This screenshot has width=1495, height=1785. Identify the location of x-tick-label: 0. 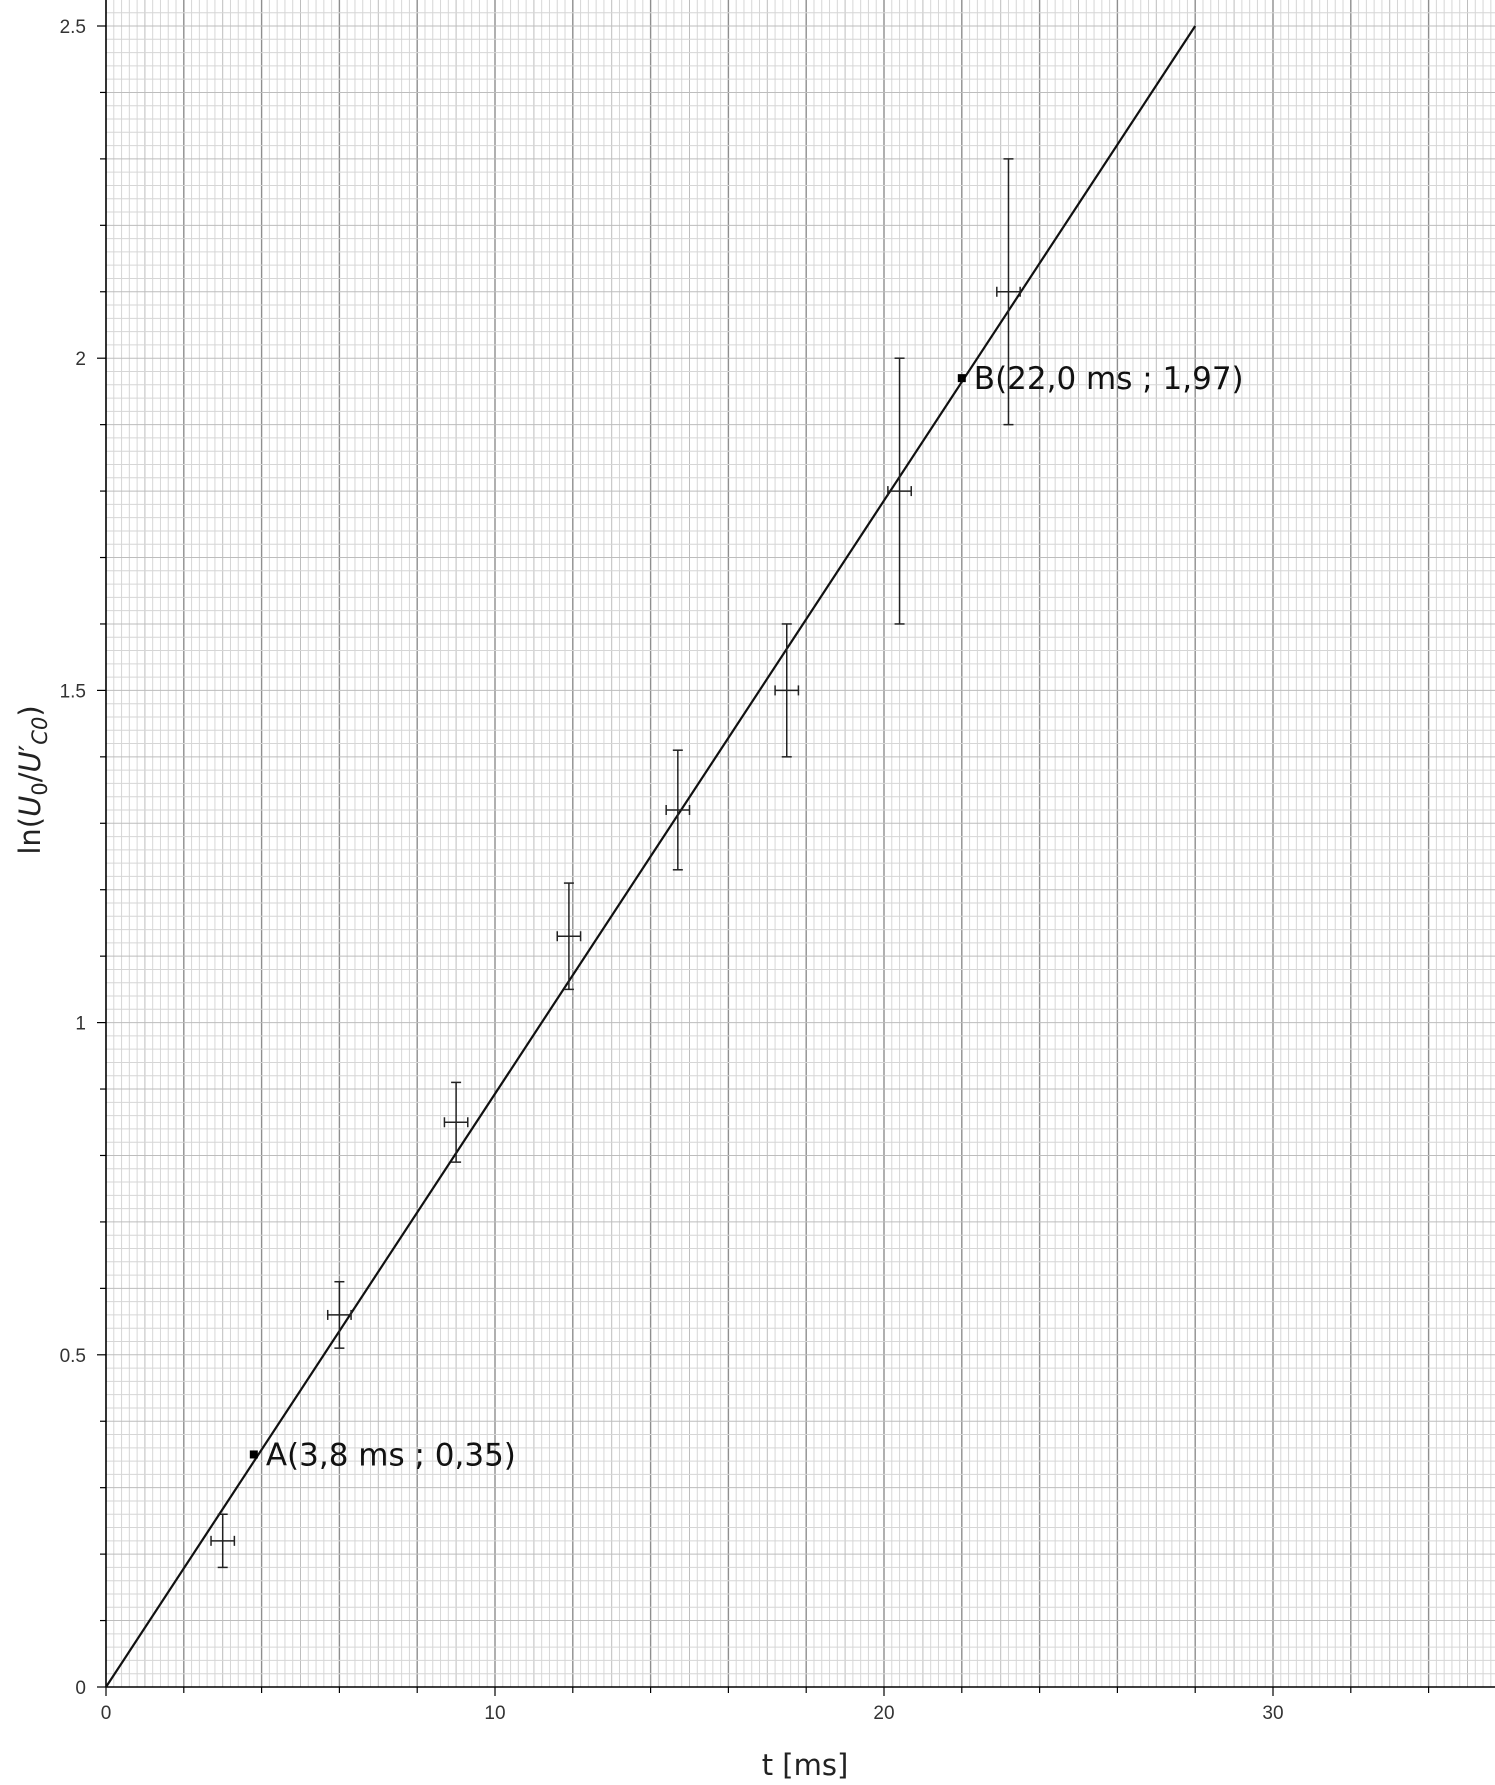
(106, 1713).